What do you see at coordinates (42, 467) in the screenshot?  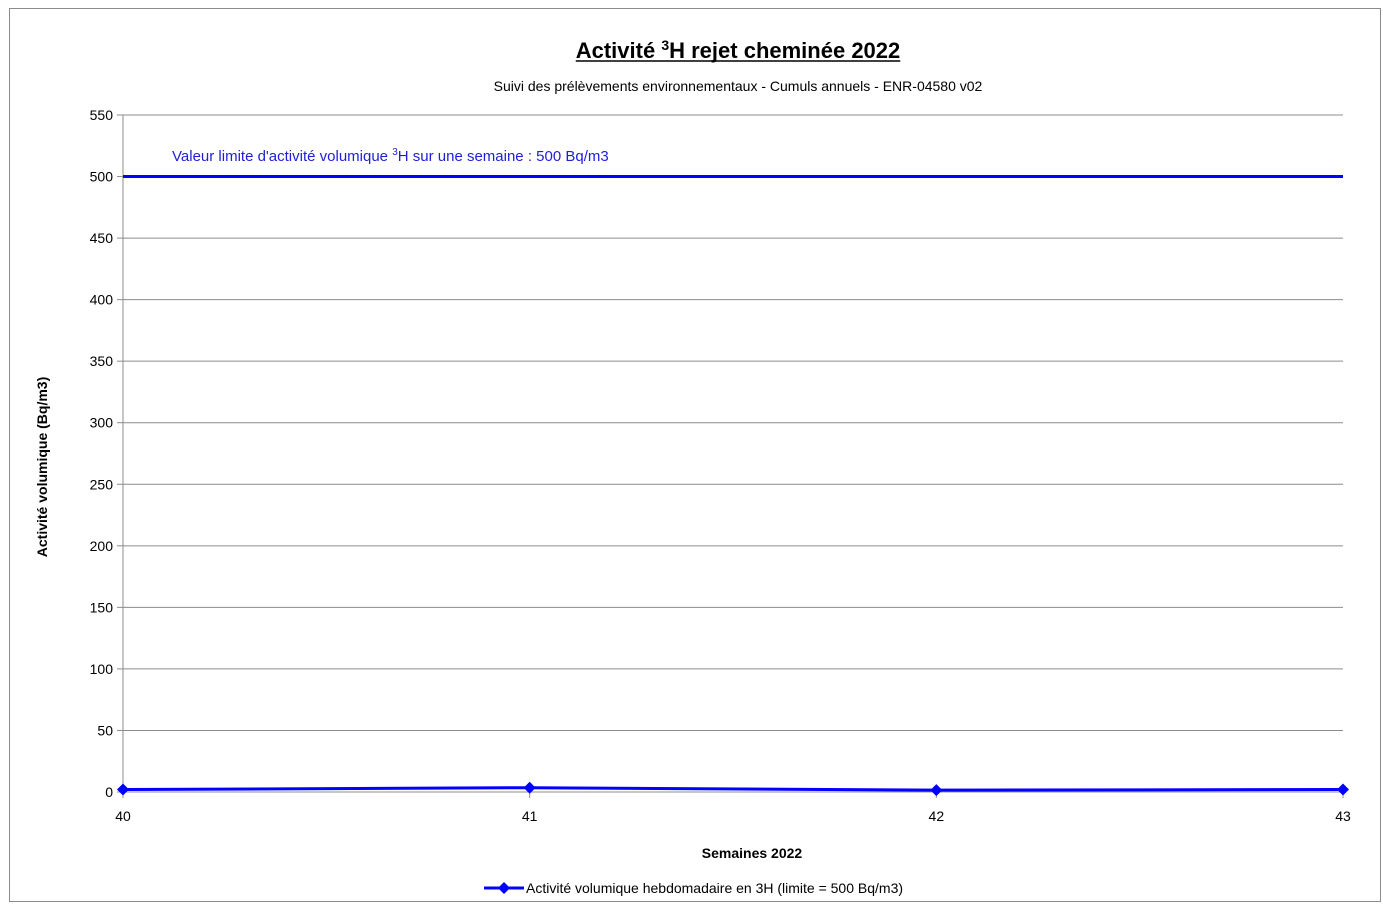 I see `y-axis-title: Activité volumique (Bq/m3)` at bounding box center [42, 467].